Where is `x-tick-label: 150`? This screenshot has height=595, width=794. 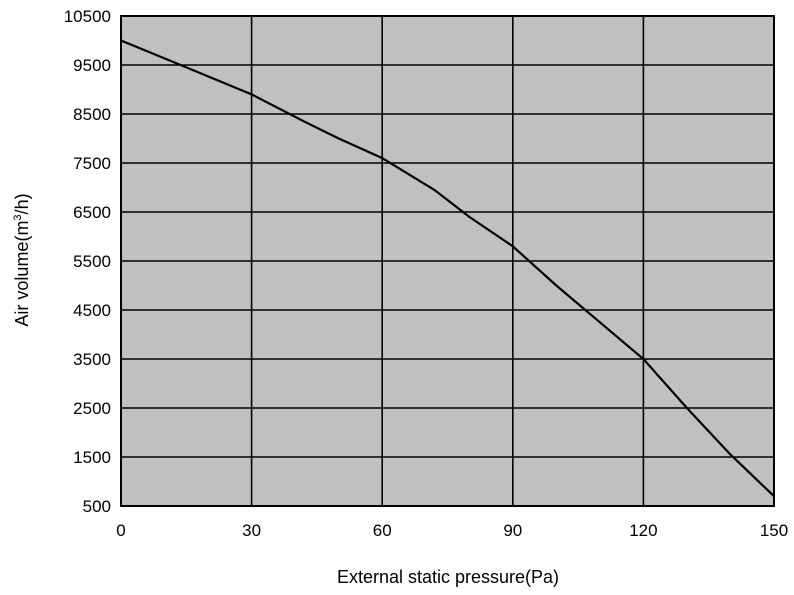
x-tick-label: 150 is located at coordinates (774, 530).